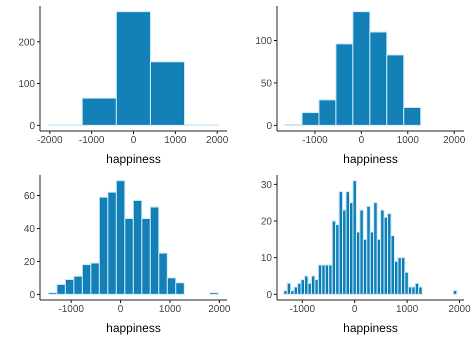 This screenshot has height=338, width=474. I want to click on y-tick-label: 40, so click(30, 229).